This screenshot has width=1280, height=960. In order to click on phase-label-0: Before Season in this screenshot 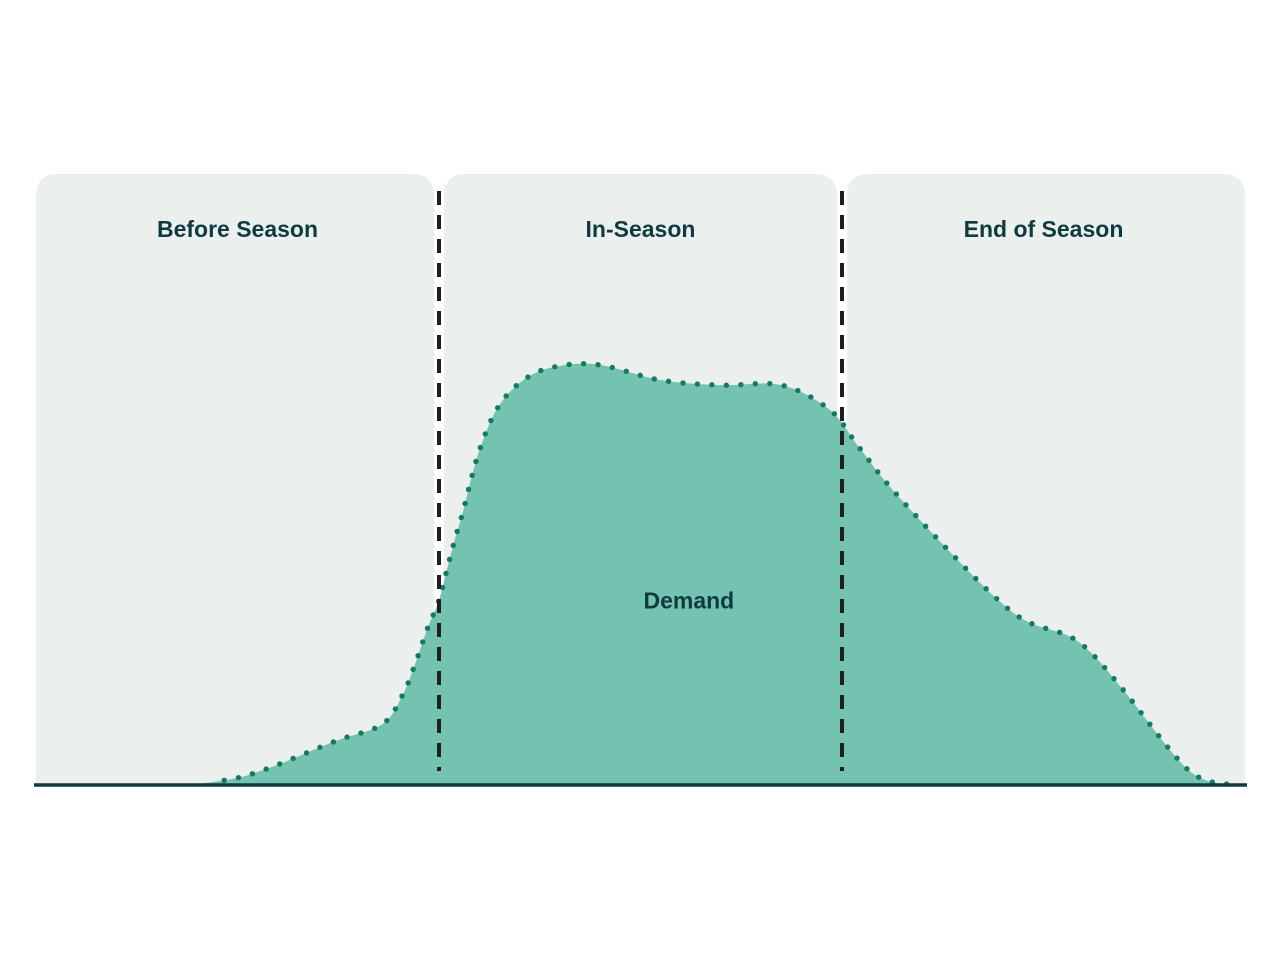, I will do `click(237, 229)`.